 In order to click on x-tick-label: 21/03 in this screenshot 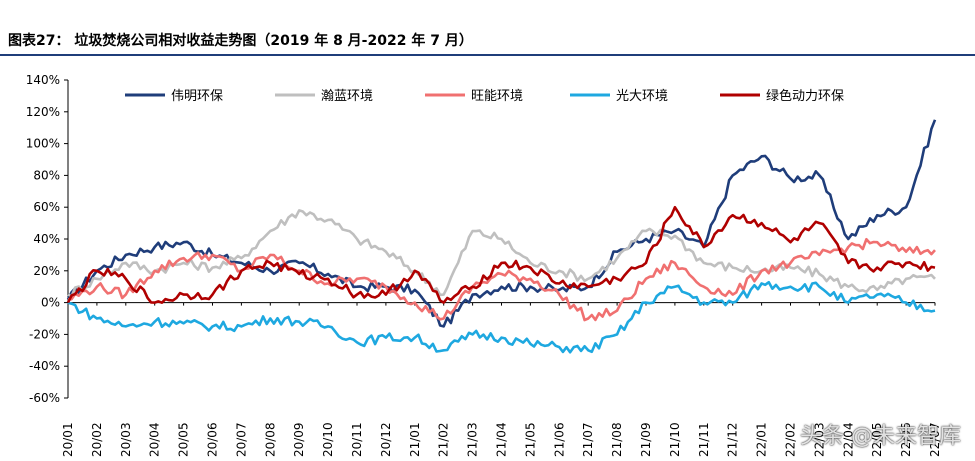, I will do `click(473, 439)`.